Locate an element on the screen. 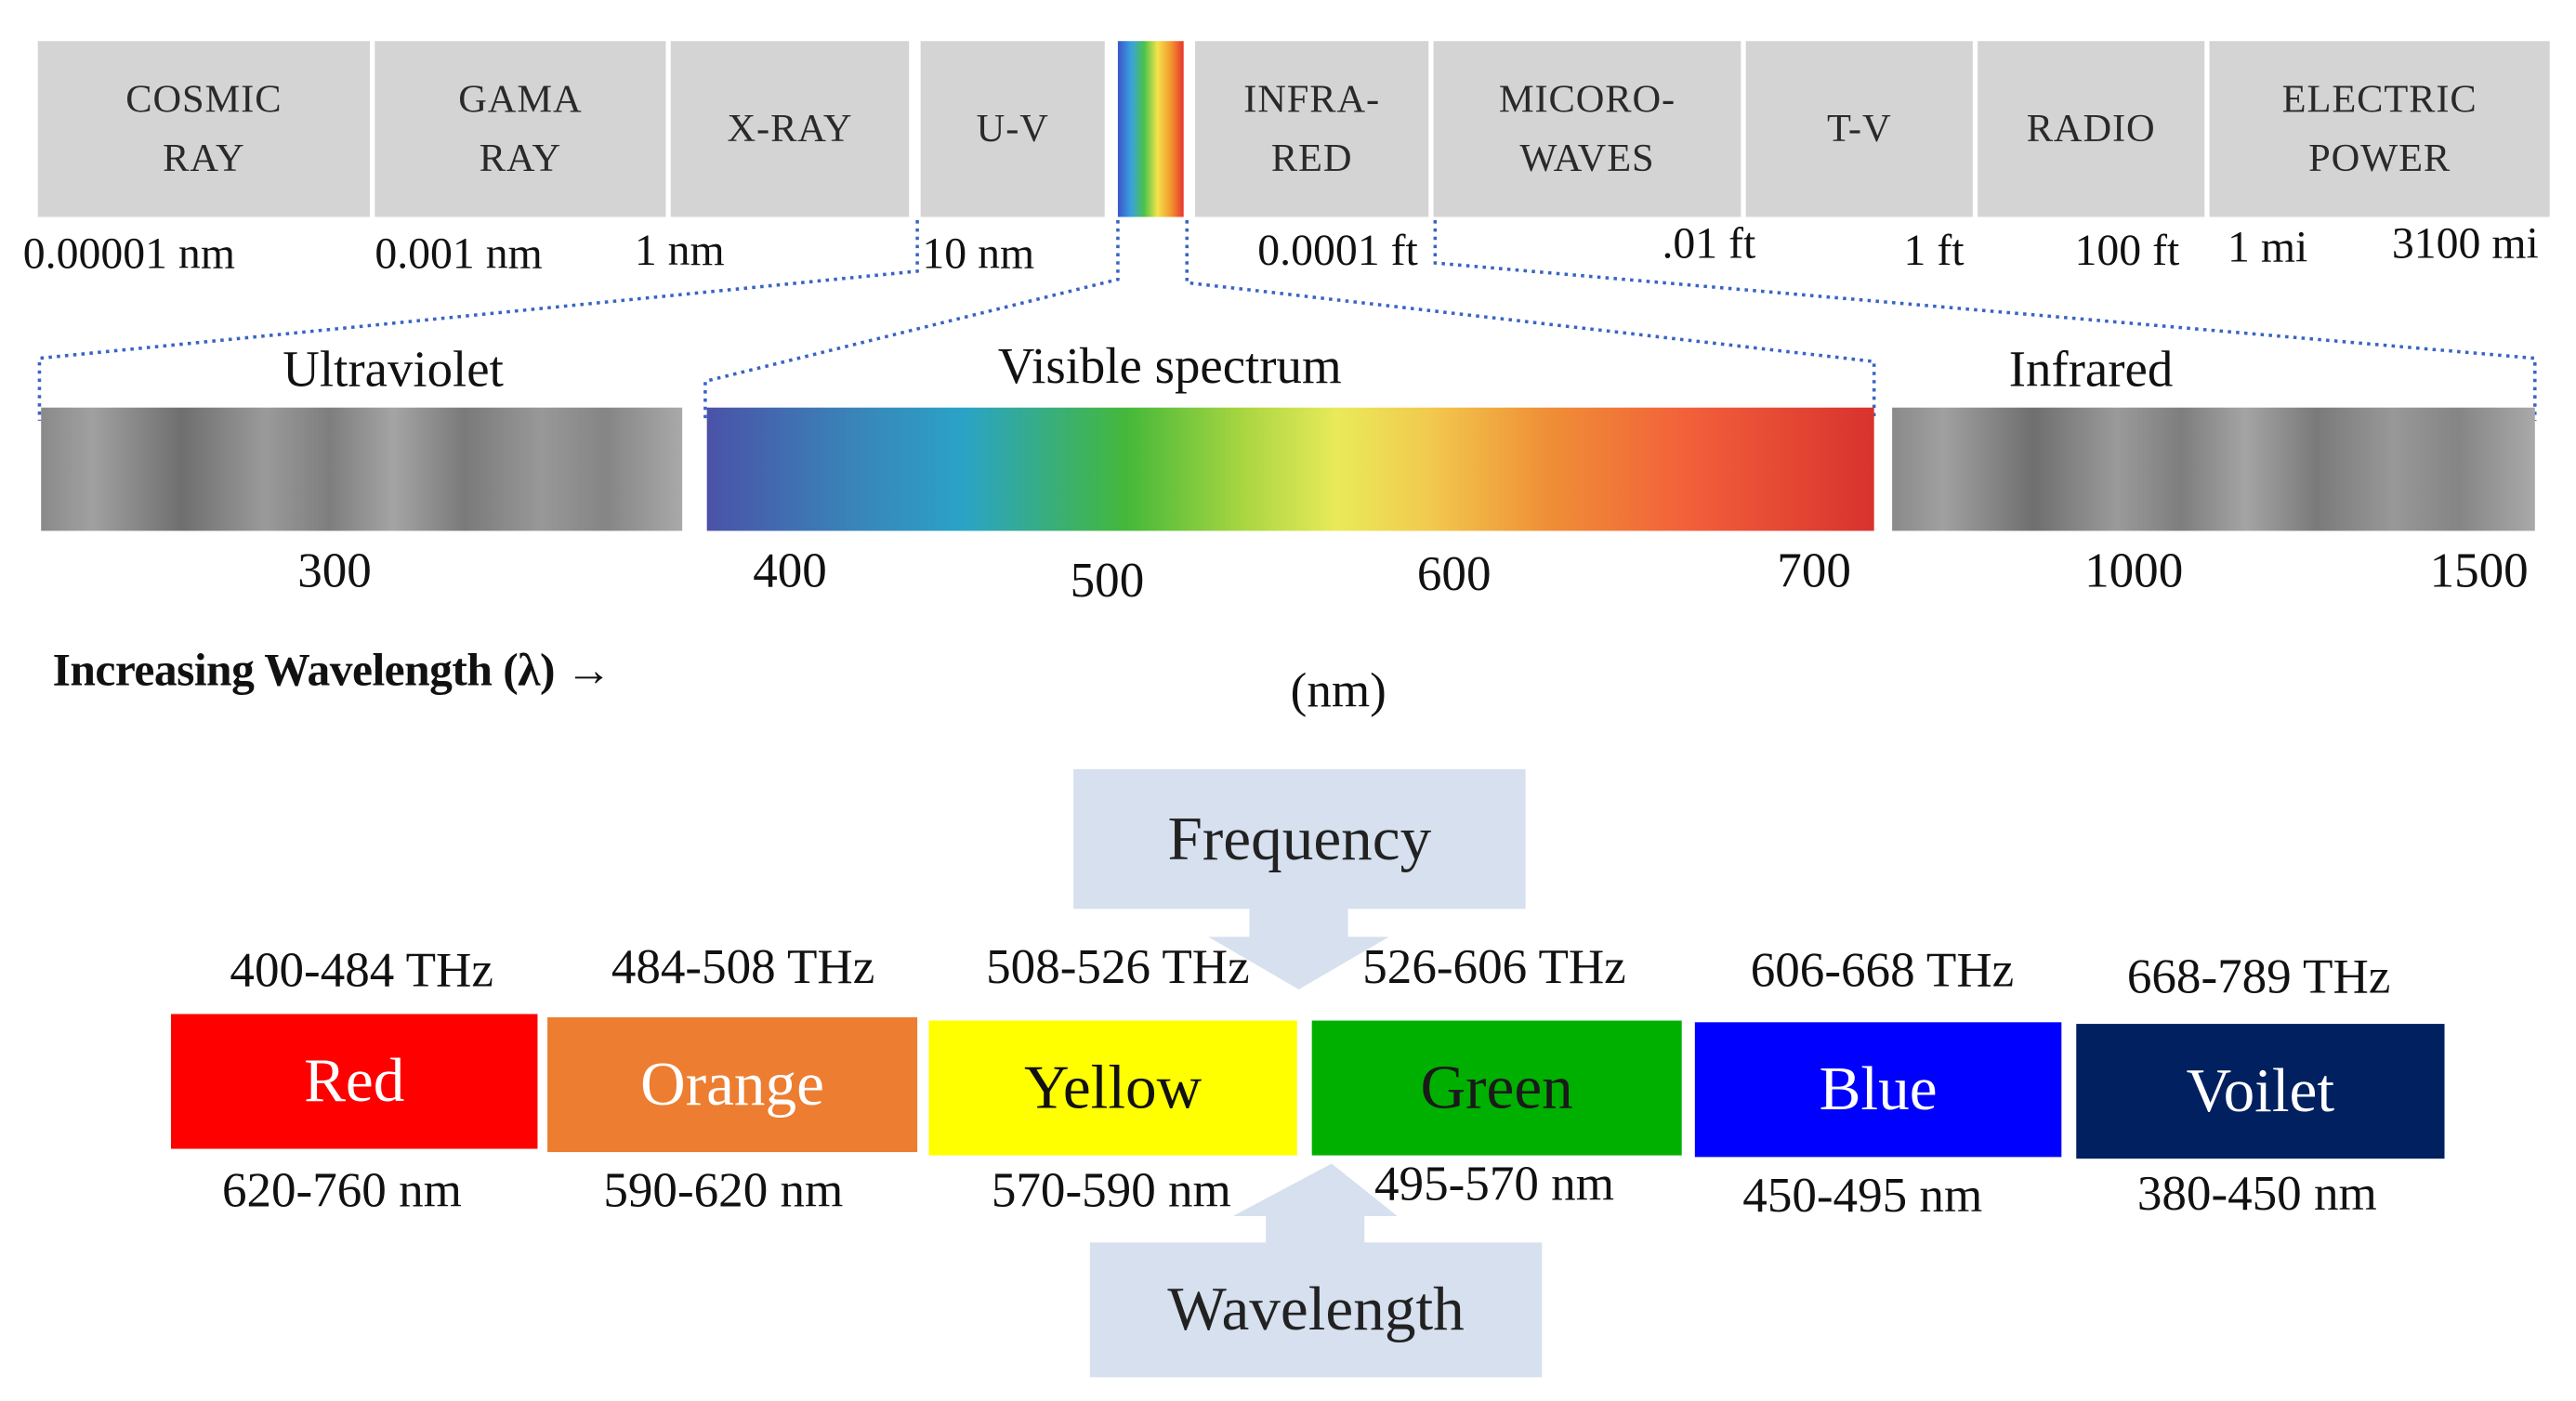 This screenshot has height=1401, width=2576. tick-label: 600 is located at coordinates (1454, 574).